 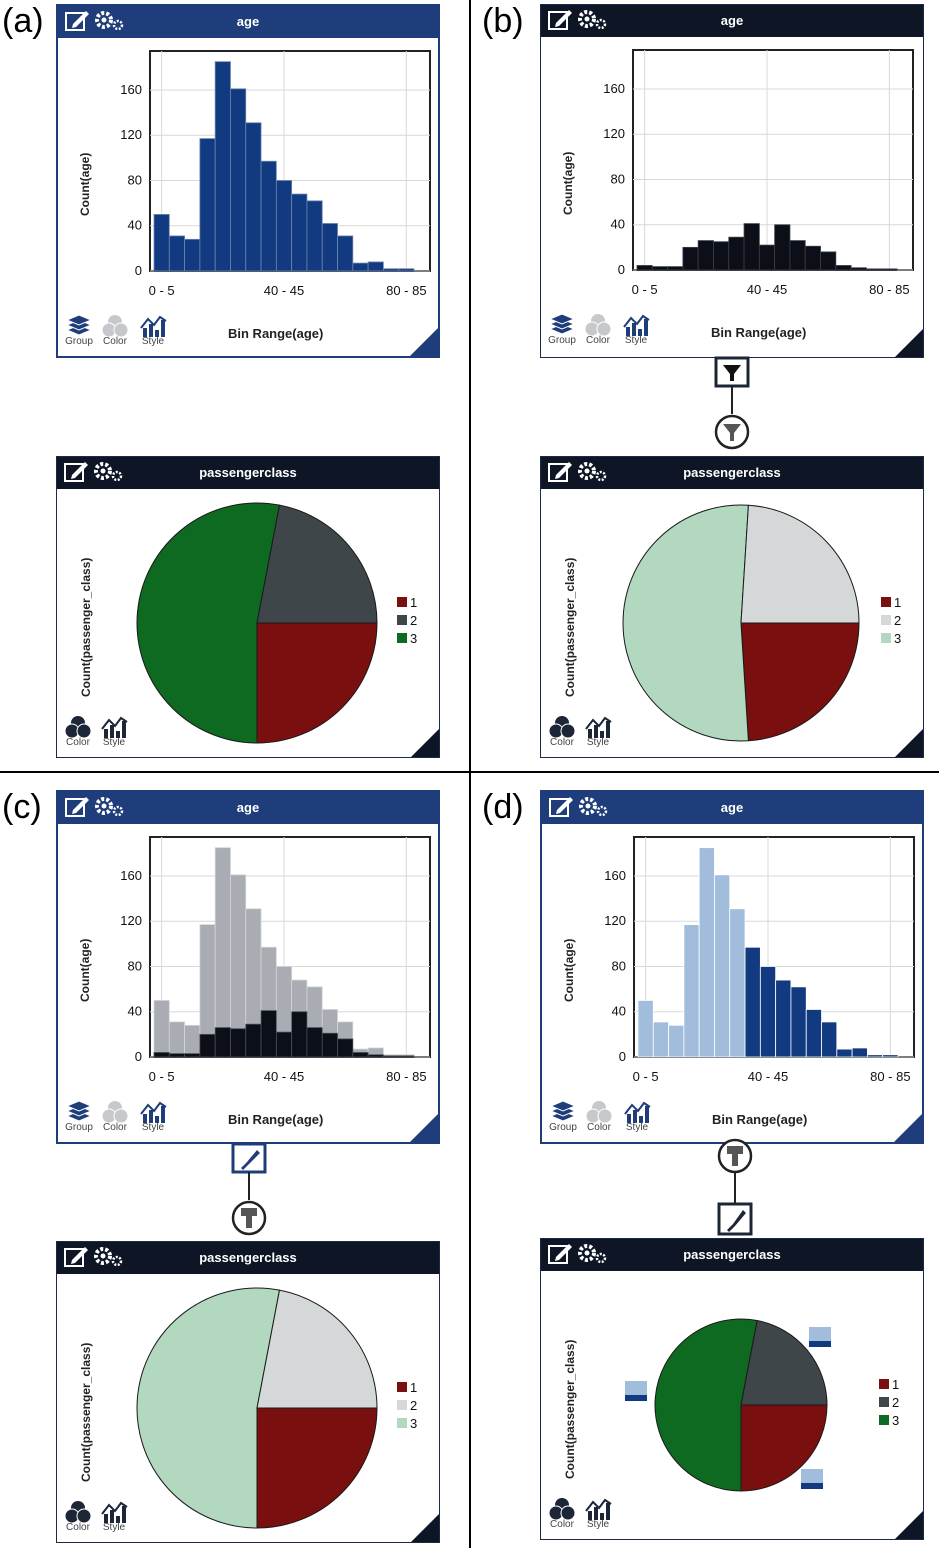 I want to click on group-button-d: Group, so click(x=563, y=1116).